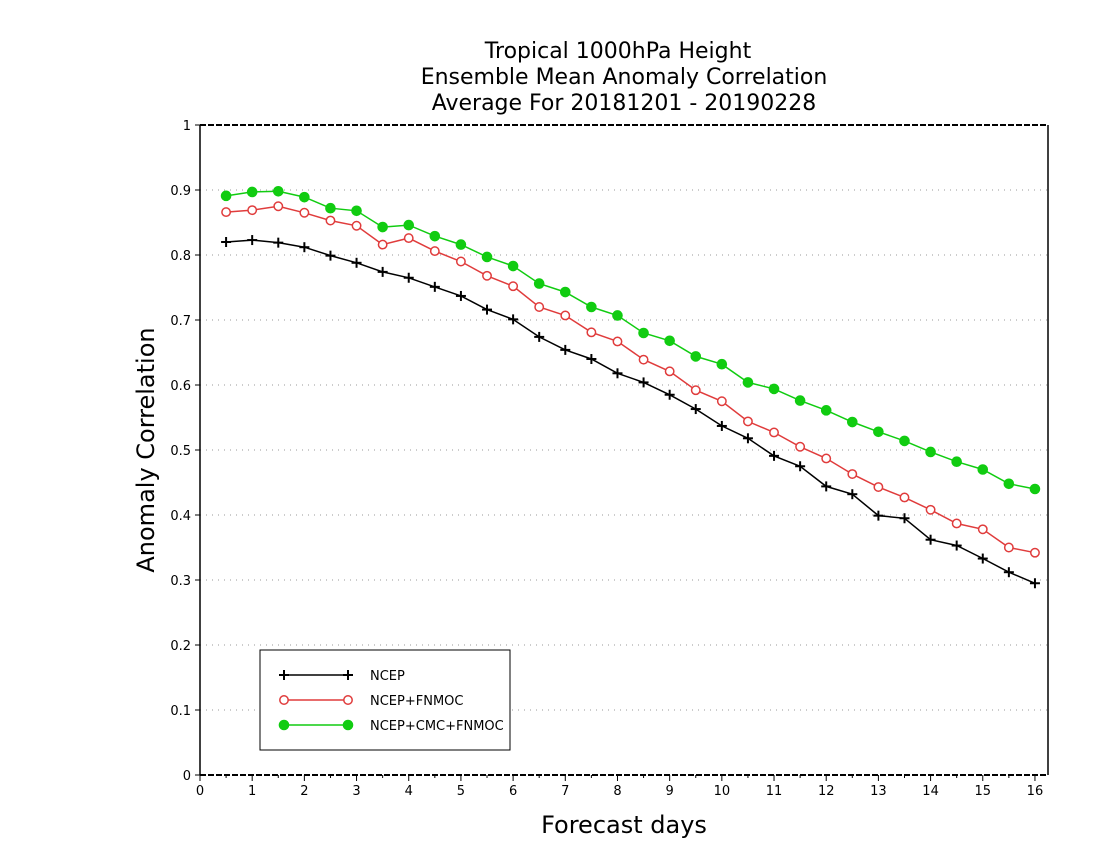 Image resolution: width=1100 pixels, height=850 pixels. What do you see at coordinates (618, 51) in the screenshot?
I see `chart-title-line-1: Tropical 1000hPa Height` at bounding box center [618, 51].